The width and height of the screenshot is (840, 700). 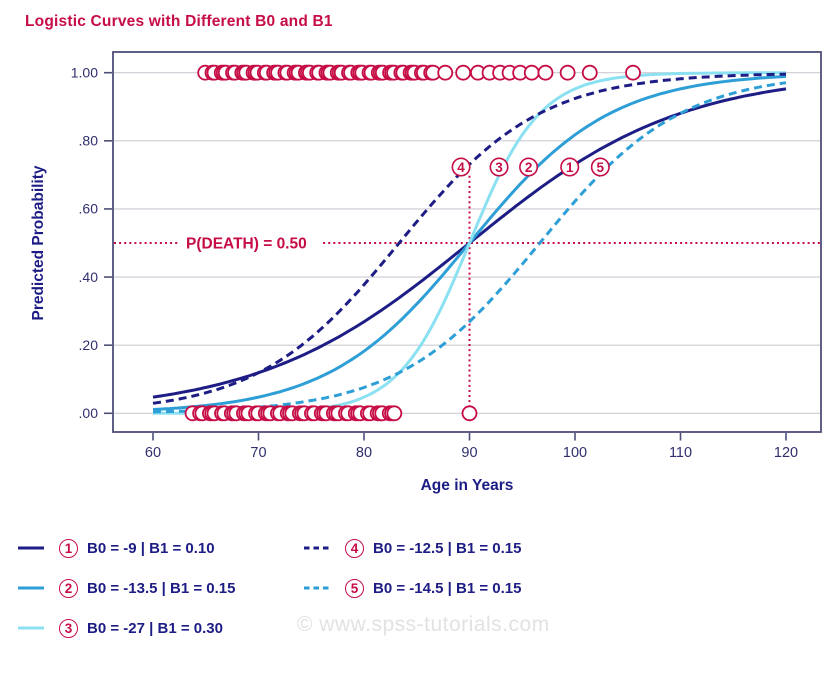 What do you see at coordinates (786, 453) in the screenshot?
I see `x-tick-label: 120` at bounding box center [786, 453].